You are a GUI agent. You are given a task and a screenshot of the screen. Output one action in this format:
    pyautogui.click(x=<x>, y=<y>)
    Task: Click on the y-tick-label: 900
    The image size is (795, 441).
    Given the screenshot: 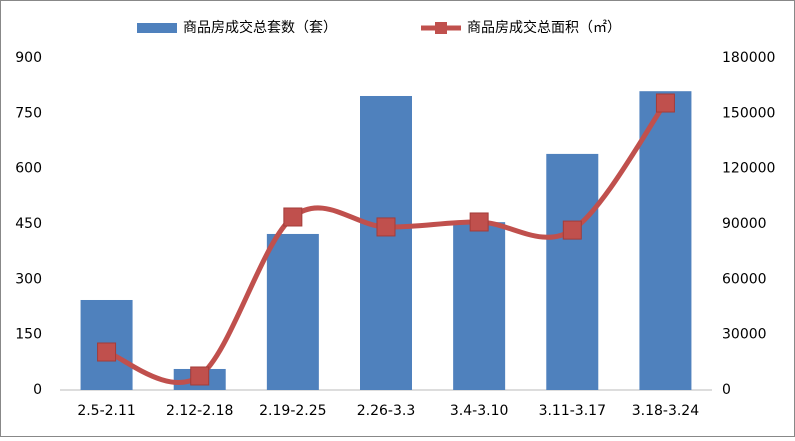 What is the action you would take?
    pyautogui.click(x=28, y=58)
    